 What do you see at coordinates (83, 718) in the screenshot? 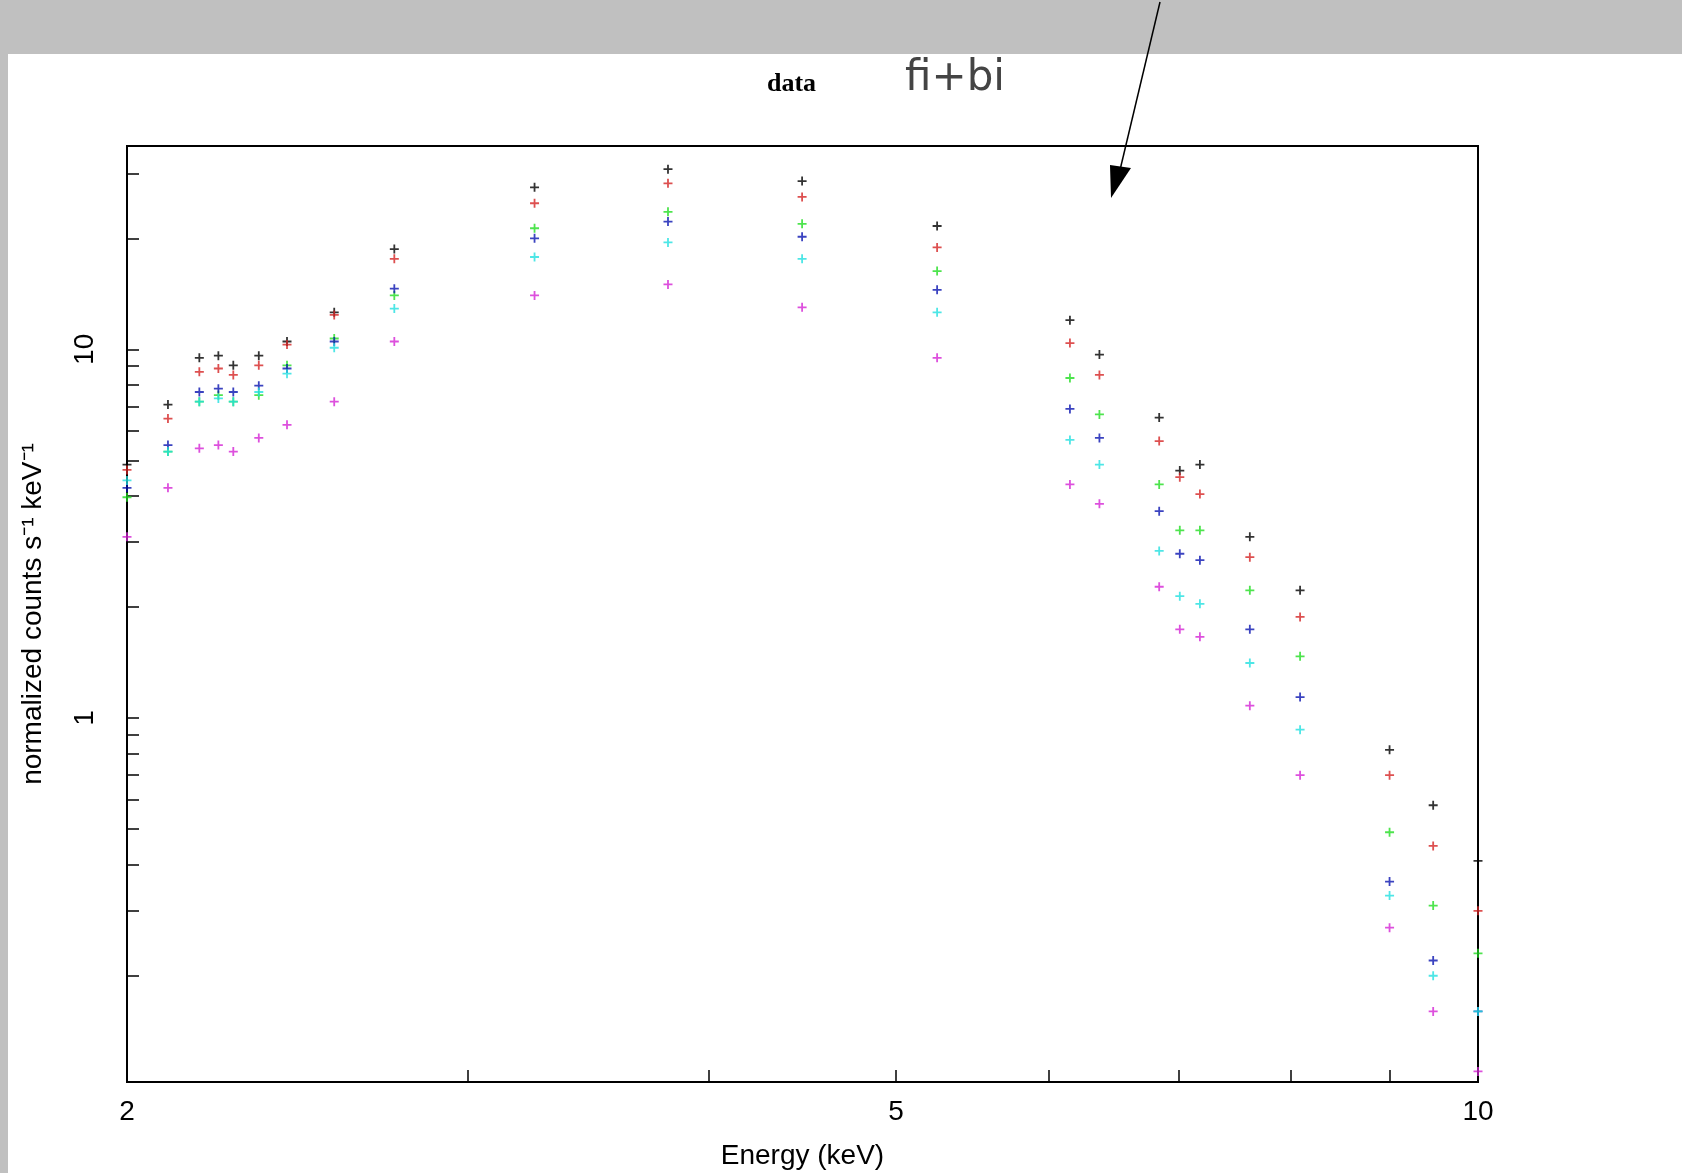
I see `y-tick-label: 1` at bounding box center [83, 718].